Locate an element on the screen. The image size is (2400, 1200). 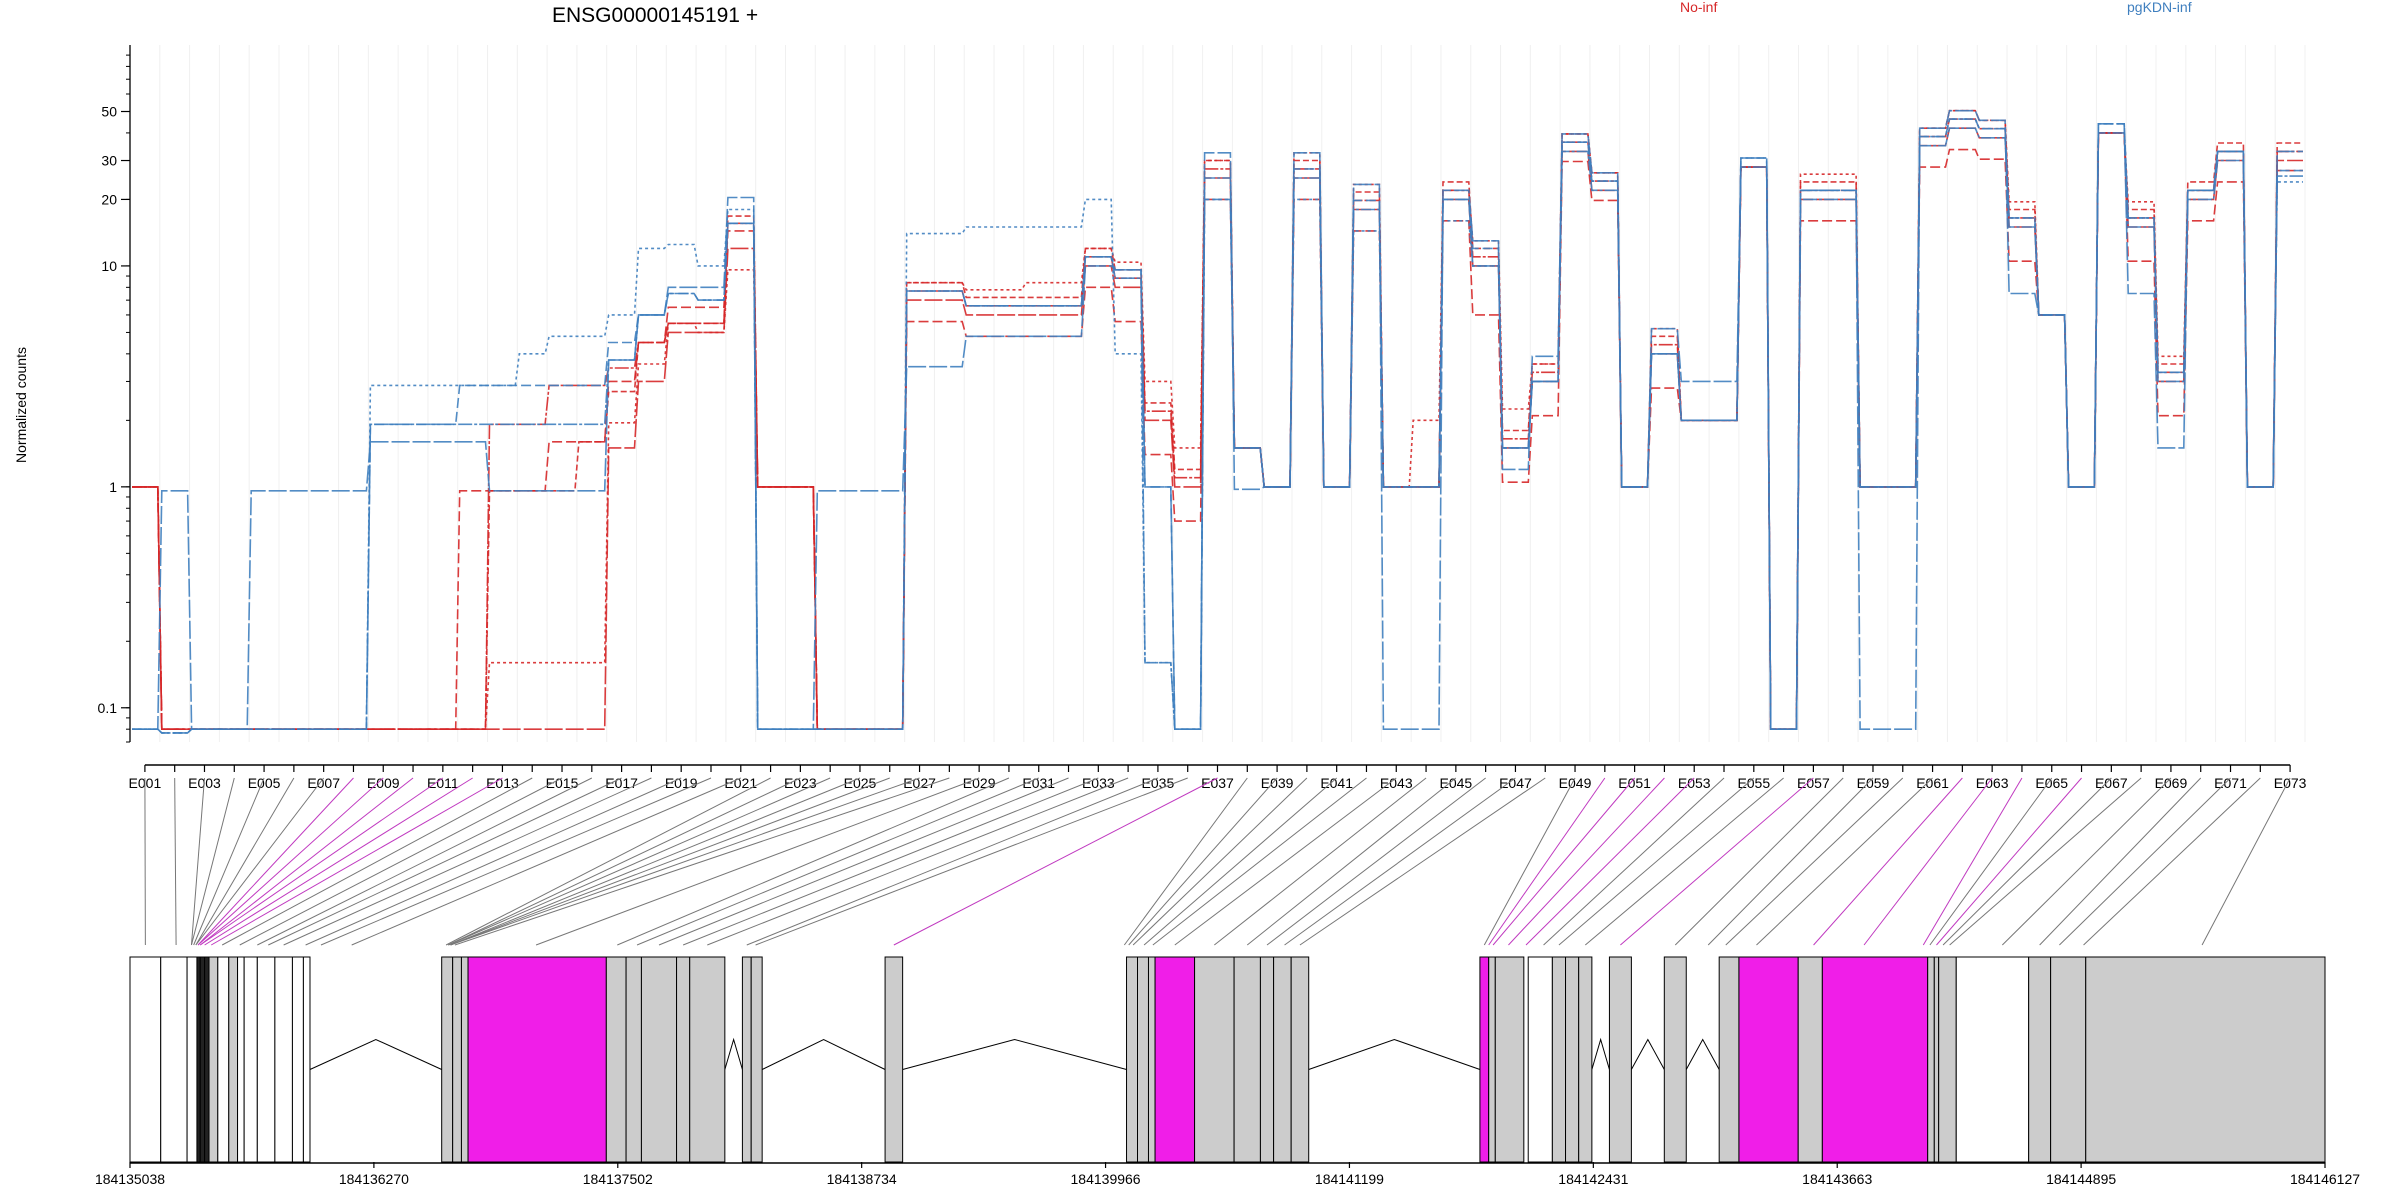
genome-tick-label: 184141199 is located at coordinates (1349, 1179).